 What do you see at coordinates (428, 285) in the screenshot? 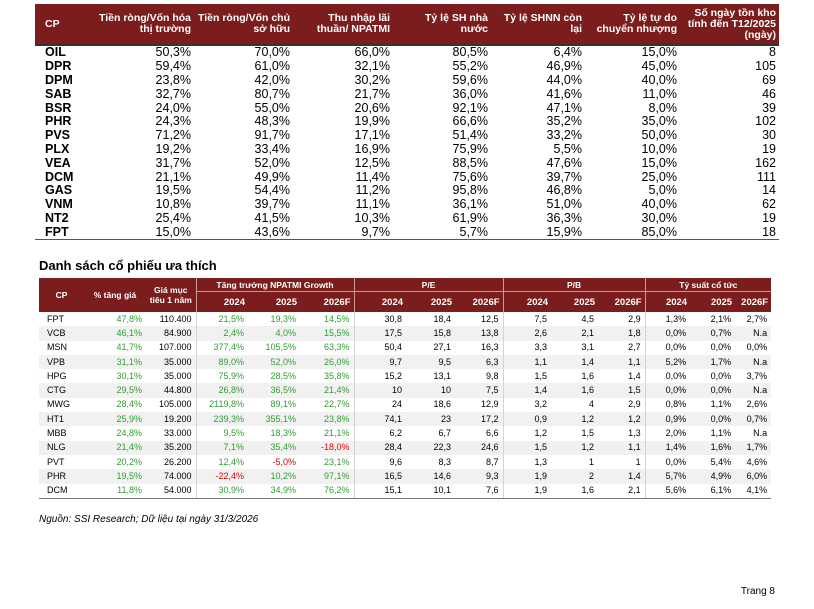
I see `header-group-pe: P/E` at bounding box center [428, 285].